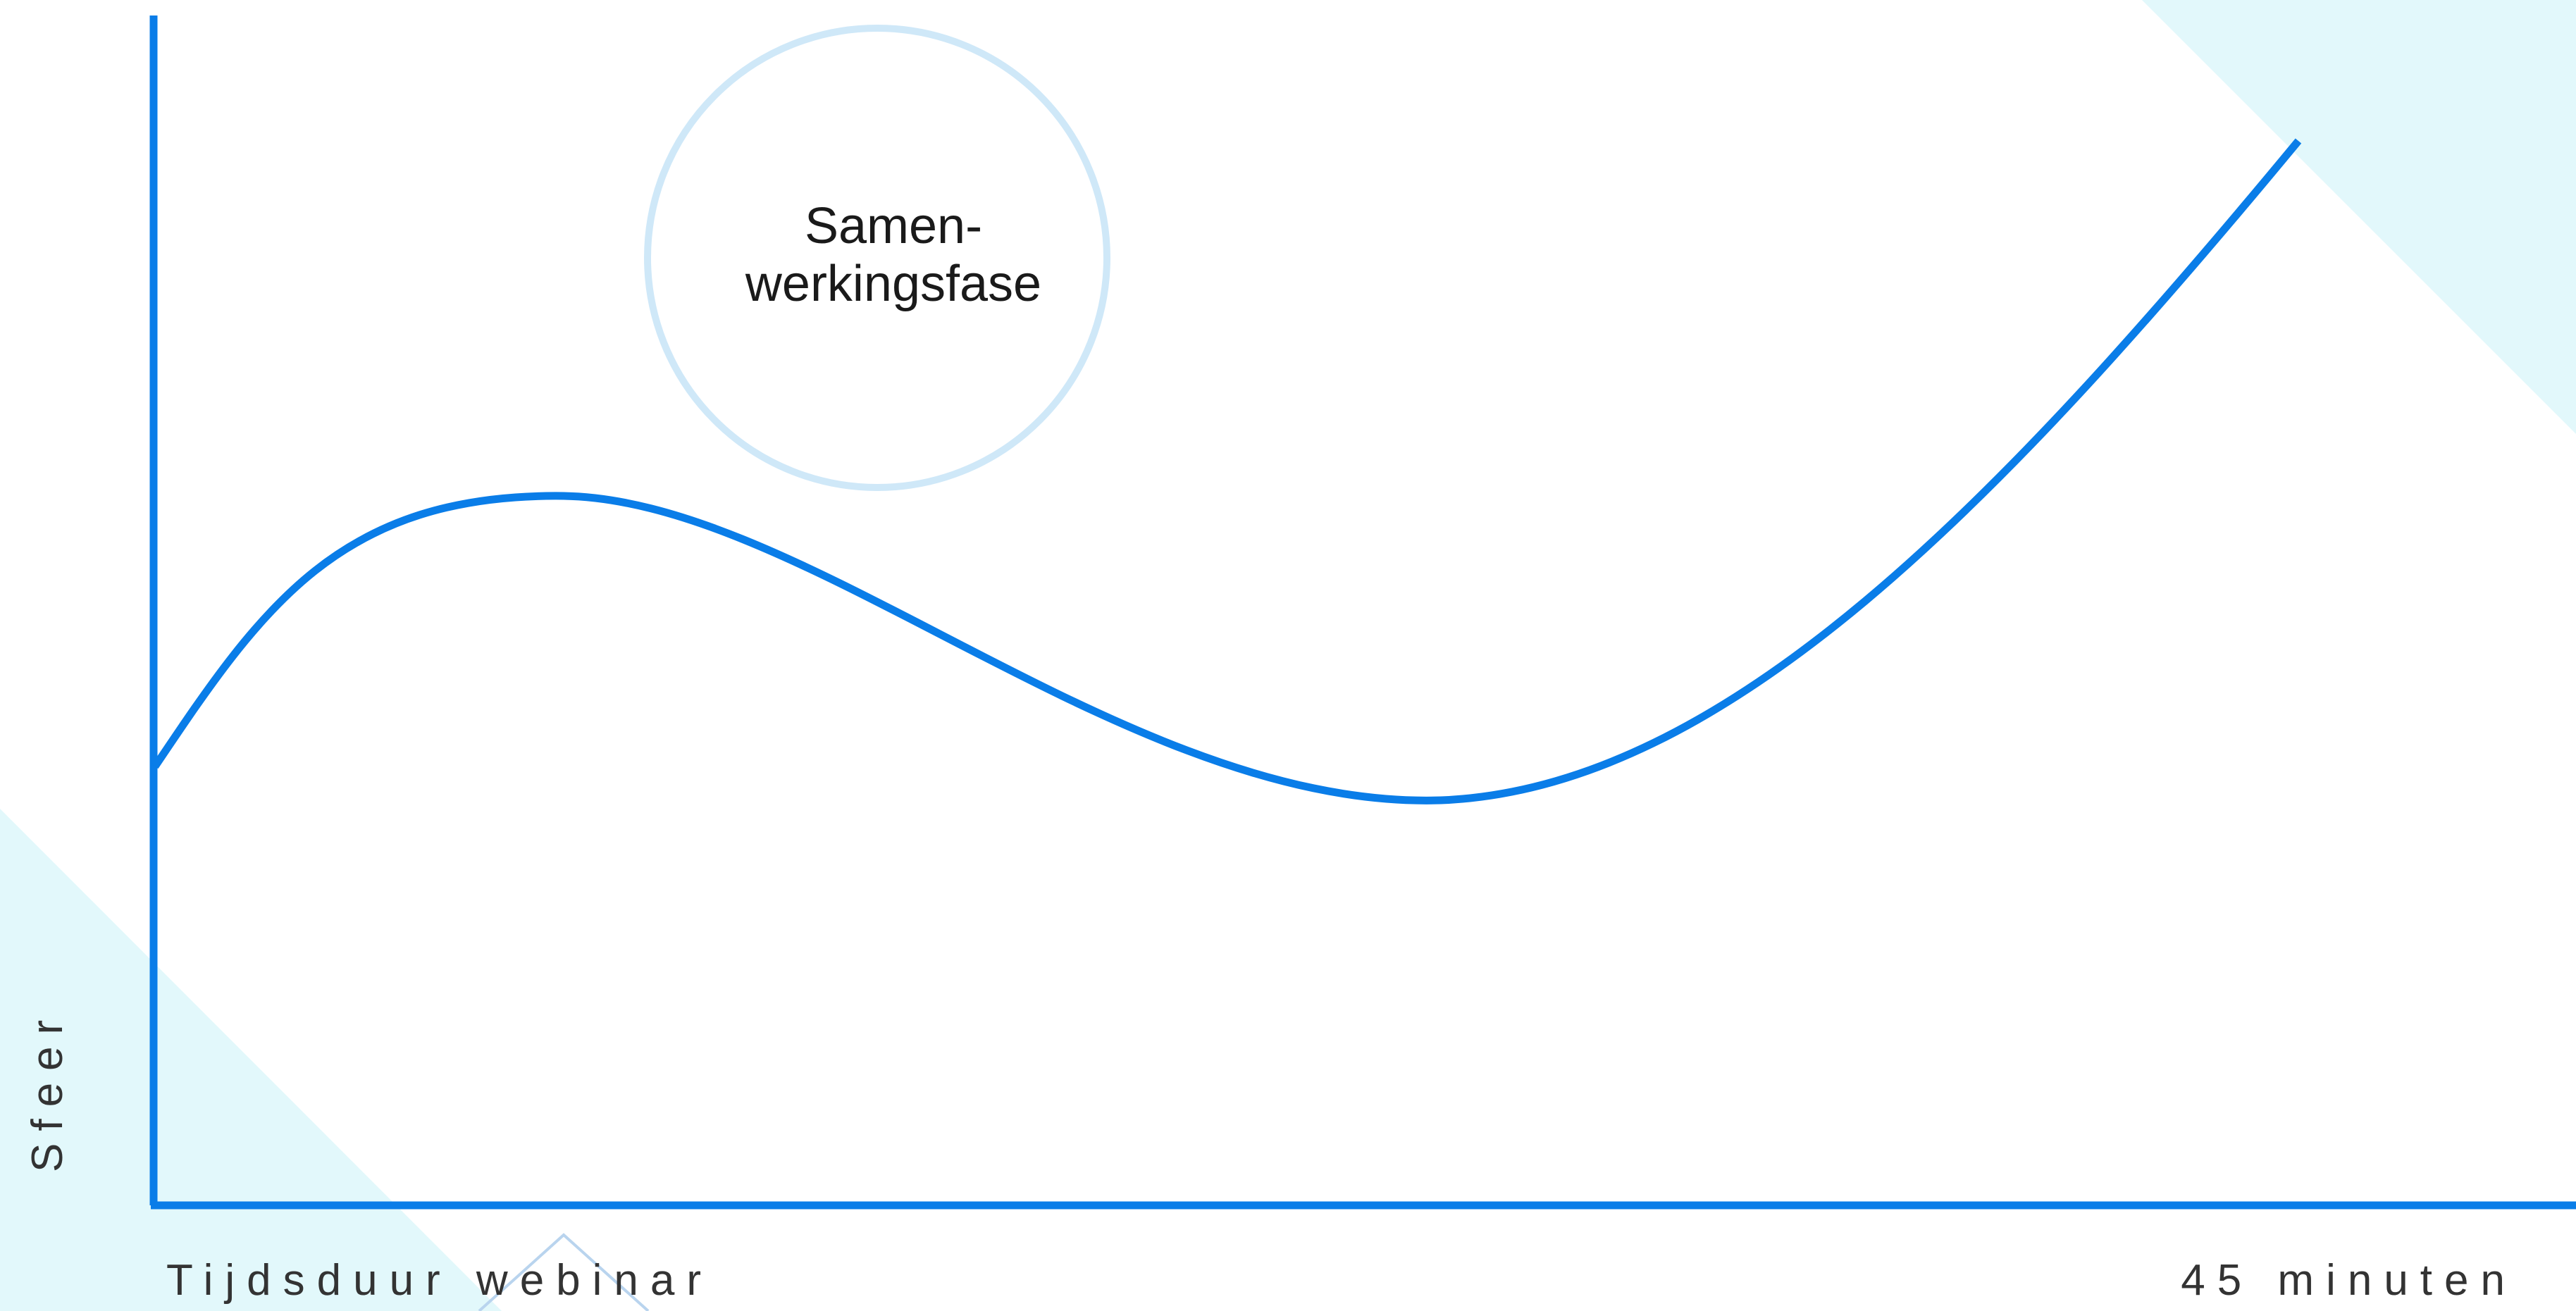 This screenshot has height=1311, width=2576. I want to click on phase-bubble-line1: Samen-, so click(893, 226).